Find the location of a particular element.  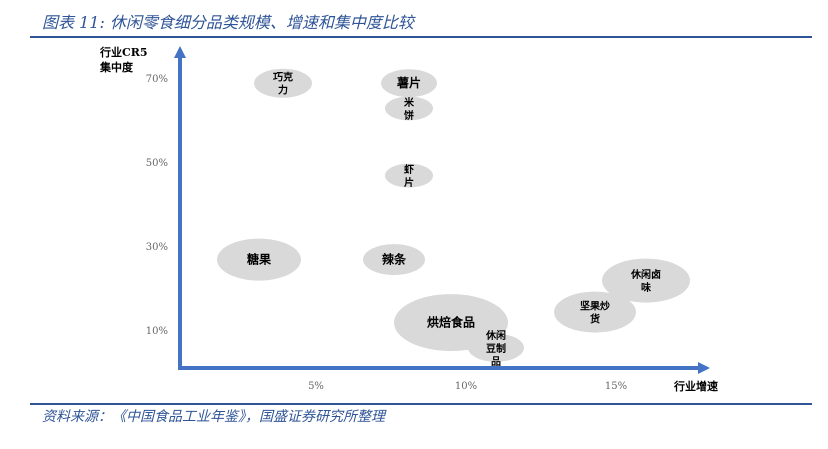

y-tick-label: 10% is located at coordinates (157, 331).